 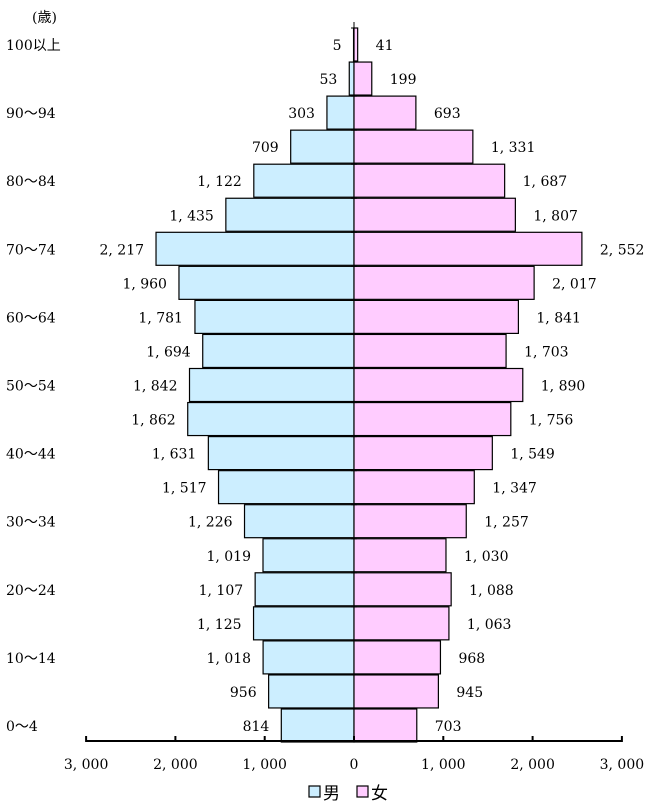 I want to click on data-label-male-5: 1, 019, so click(x=228, y=557).